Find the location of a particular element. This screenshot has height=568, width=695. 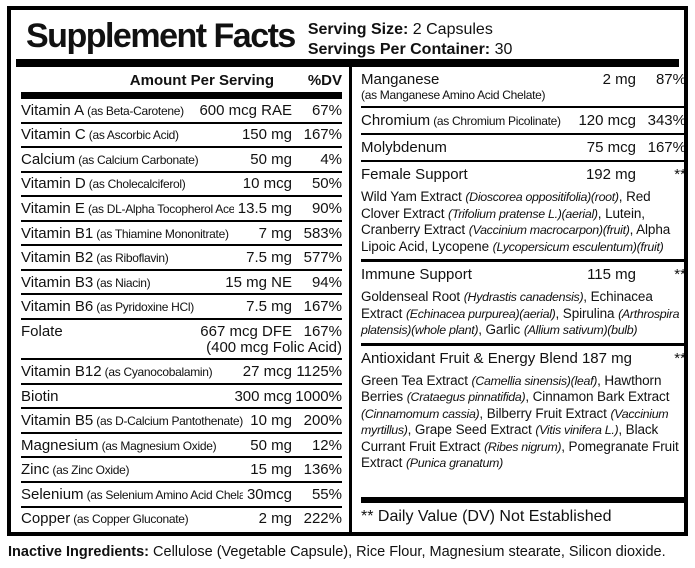

servings-per-container-value: 30 is located at coordinates (503, 49).